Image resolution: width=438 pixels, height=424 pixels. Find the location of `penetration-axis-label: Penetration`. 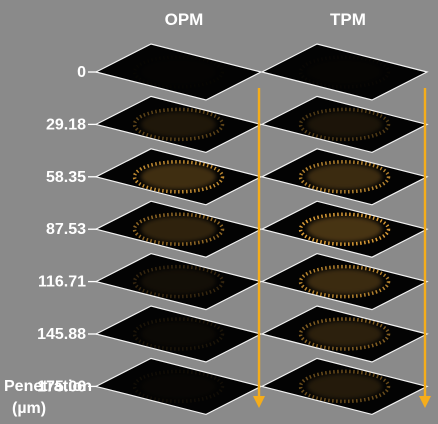

penetration-axis-label: Penetration is located at coordinates (48, 386).